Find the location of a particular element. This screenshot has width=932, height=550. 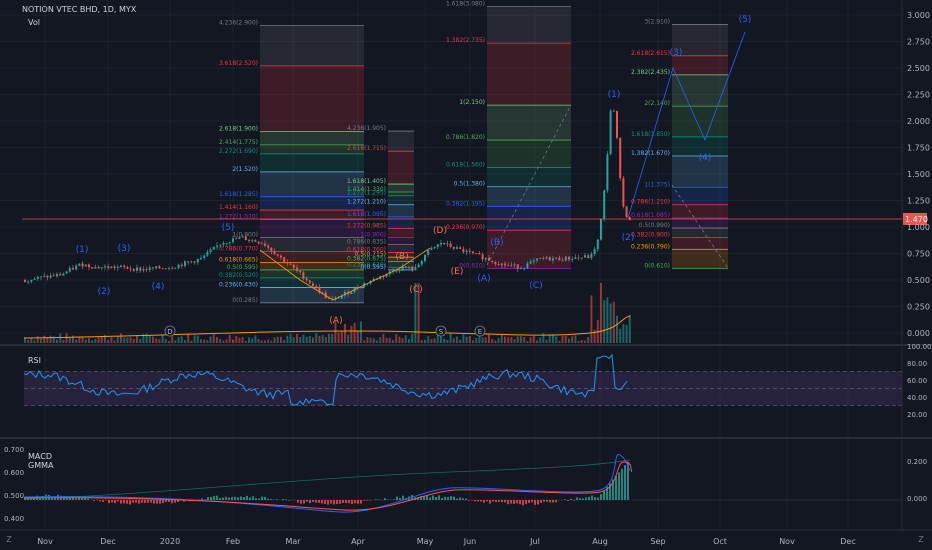

price-tick: 0.500 is located at coordinates (918, 280).